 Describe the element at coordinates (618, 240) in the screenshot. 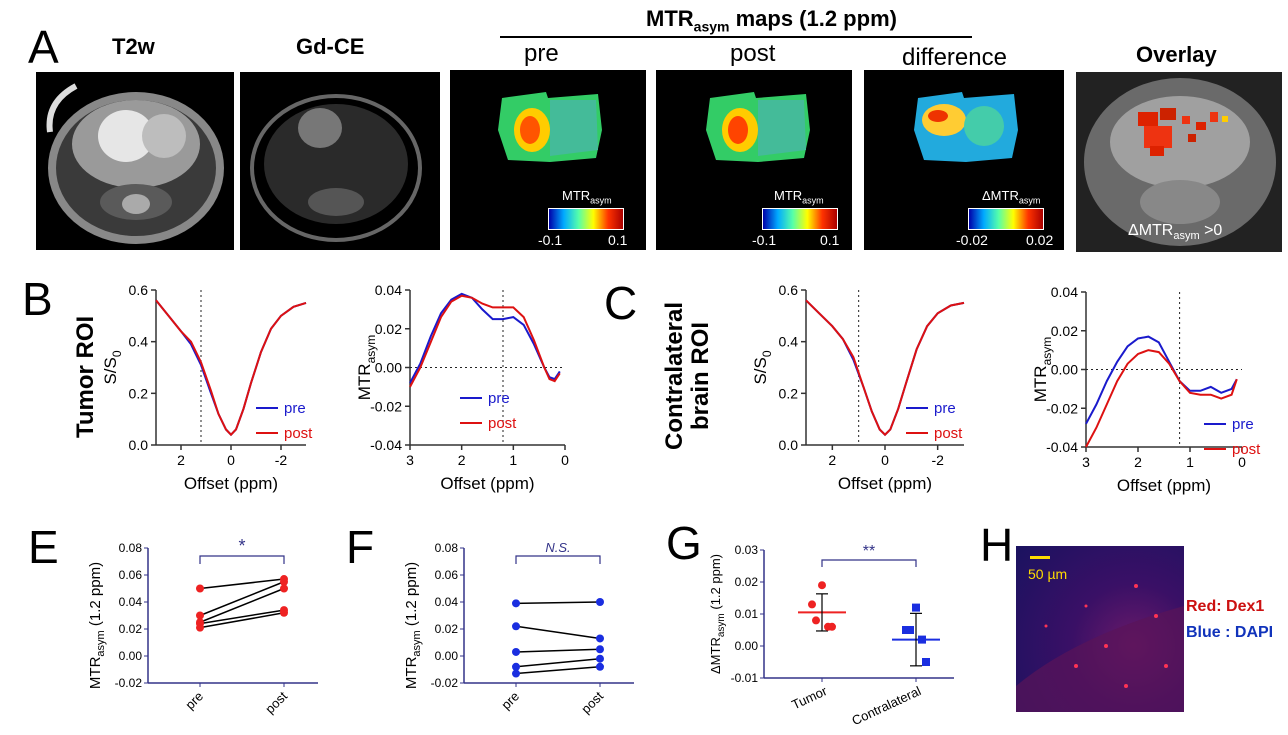

I see `cbar-pre-max: 0.1` at that location.